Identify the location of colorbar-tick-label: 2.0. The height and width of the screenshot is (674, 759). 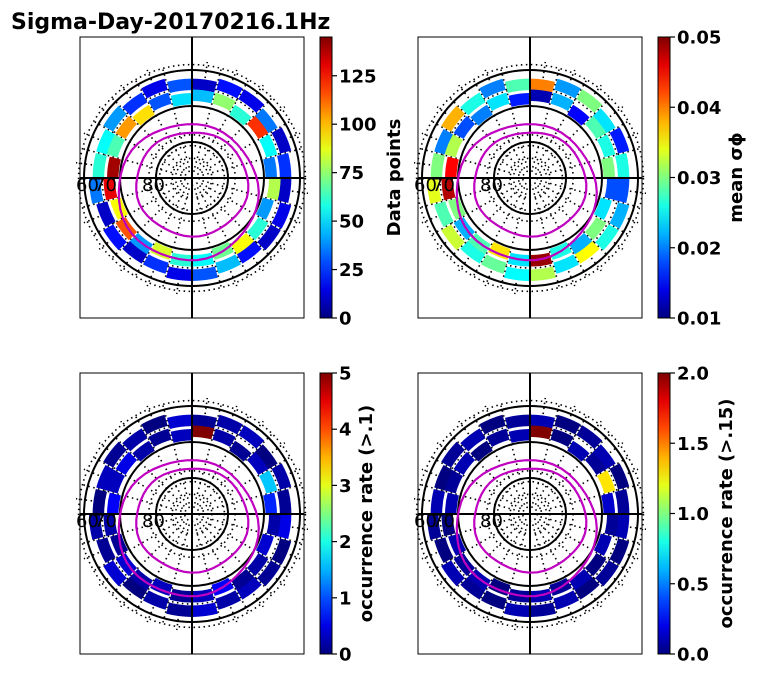
(693, 374).